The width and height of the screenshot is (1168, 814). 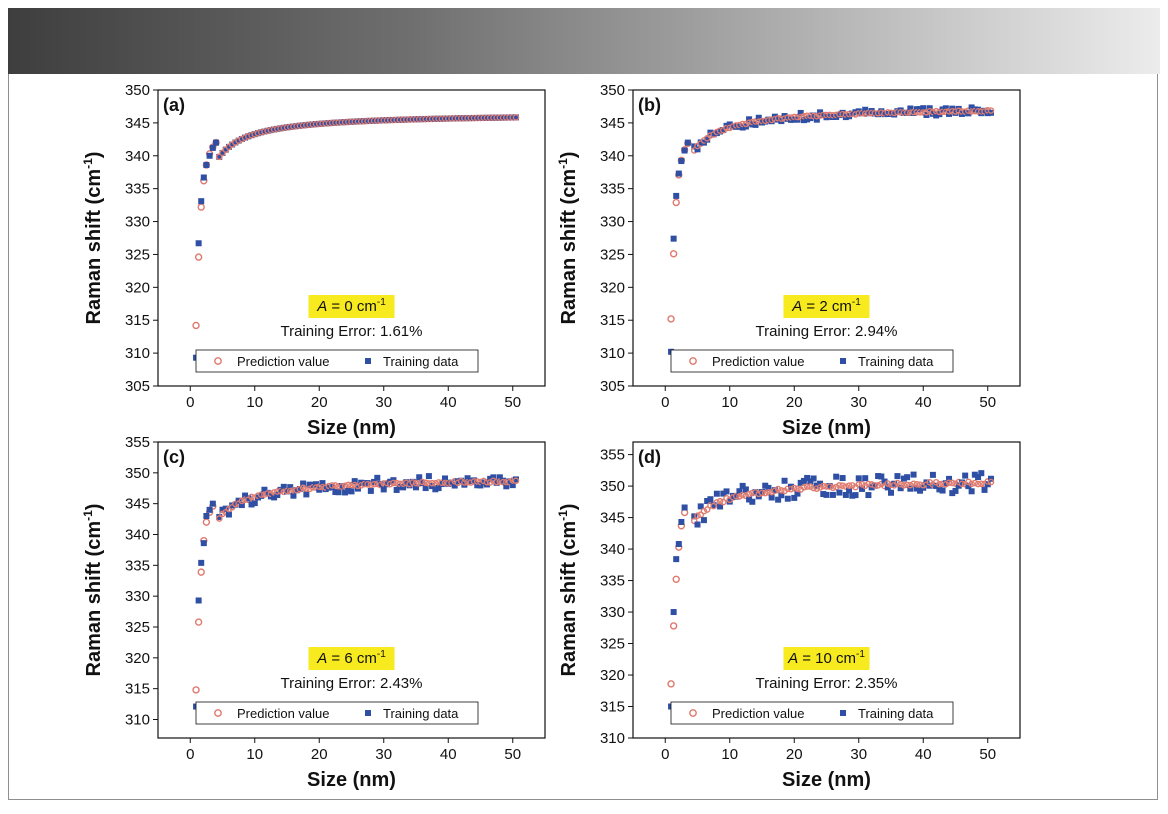 I want to click on x-axis-title: Size (nm), so click(x=351, y=428).